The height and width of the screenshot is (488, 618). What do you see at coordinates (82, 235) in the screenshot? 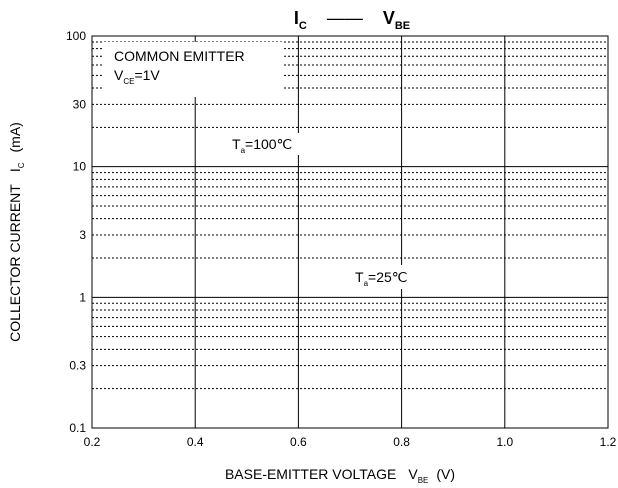
I see `y-tick-label: 3` at bounding box center [82, 235].